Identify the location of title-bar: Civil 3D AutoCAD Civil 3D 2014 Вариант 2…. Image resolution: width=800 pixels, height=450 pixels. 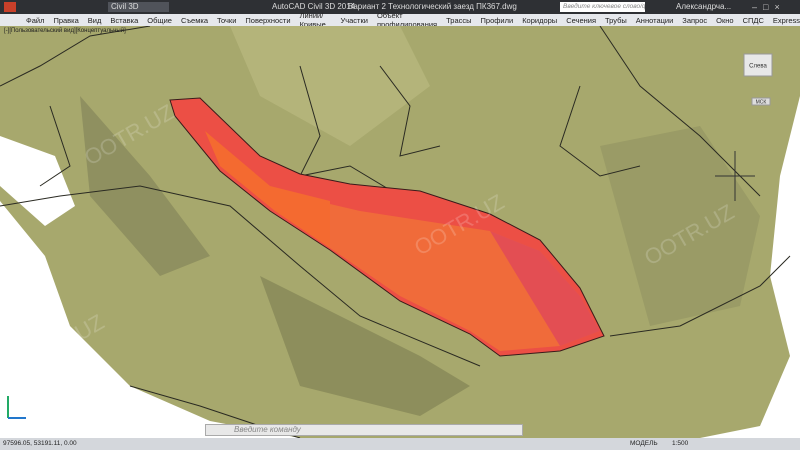
(400, 7).